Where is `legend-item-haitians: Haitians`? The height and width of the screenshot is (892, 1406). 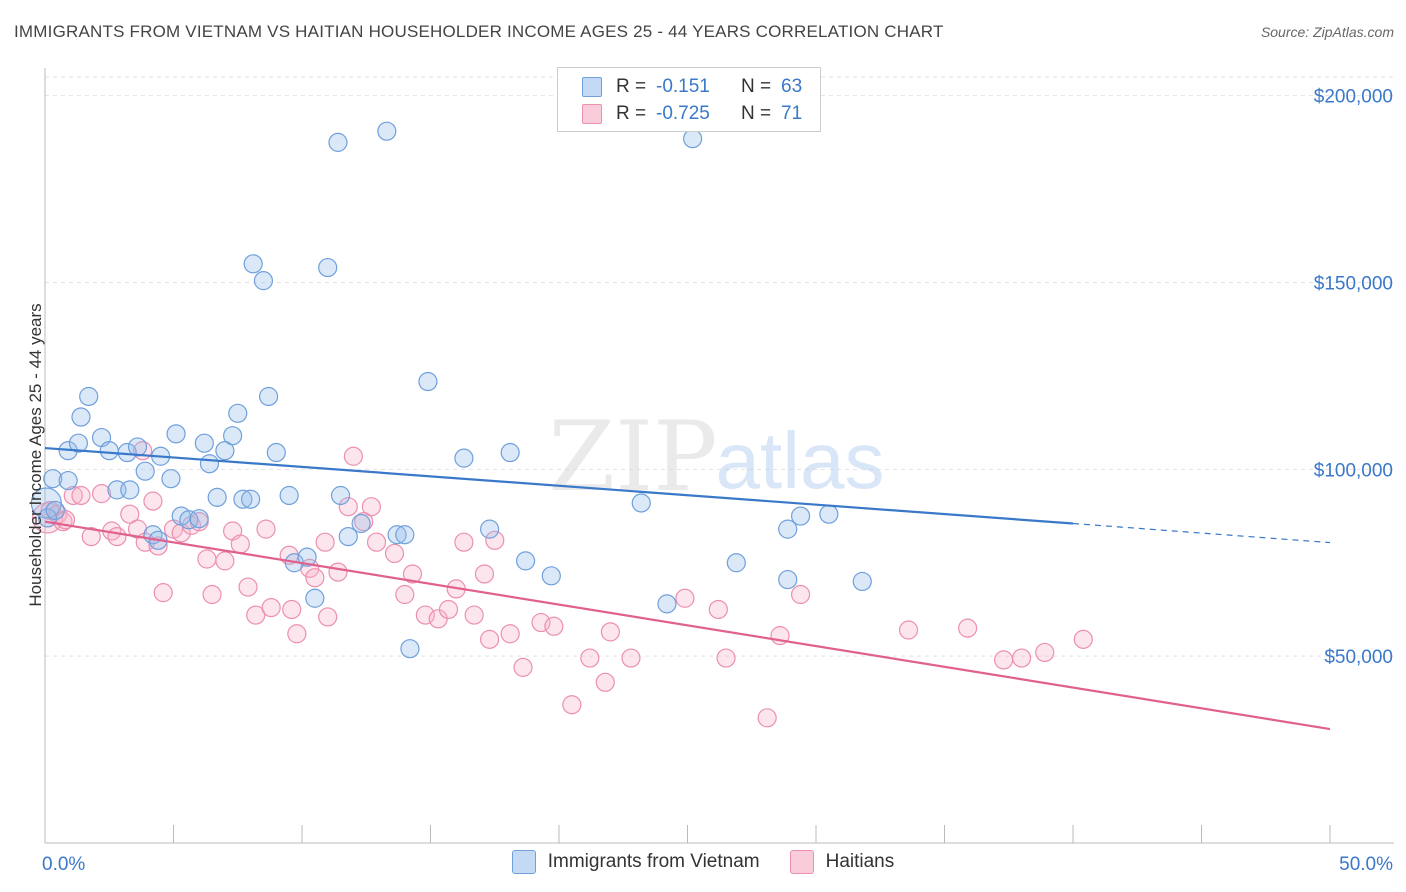 legend-item-haitians: Haitians is located at coordinates (842, 862).